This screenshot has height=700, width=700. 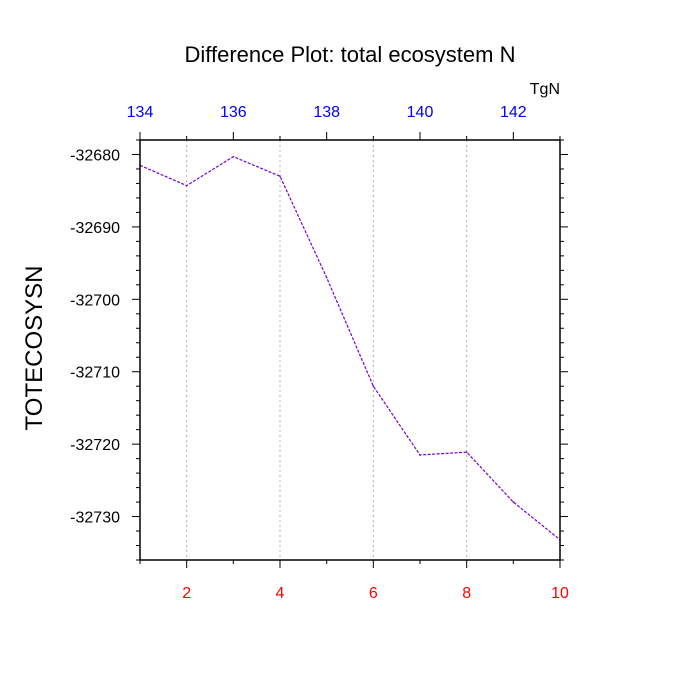 What do you see at coordinates (545, 89) in the screenshot?
I see `units-label: TgN` at bounding box center [545, 89].